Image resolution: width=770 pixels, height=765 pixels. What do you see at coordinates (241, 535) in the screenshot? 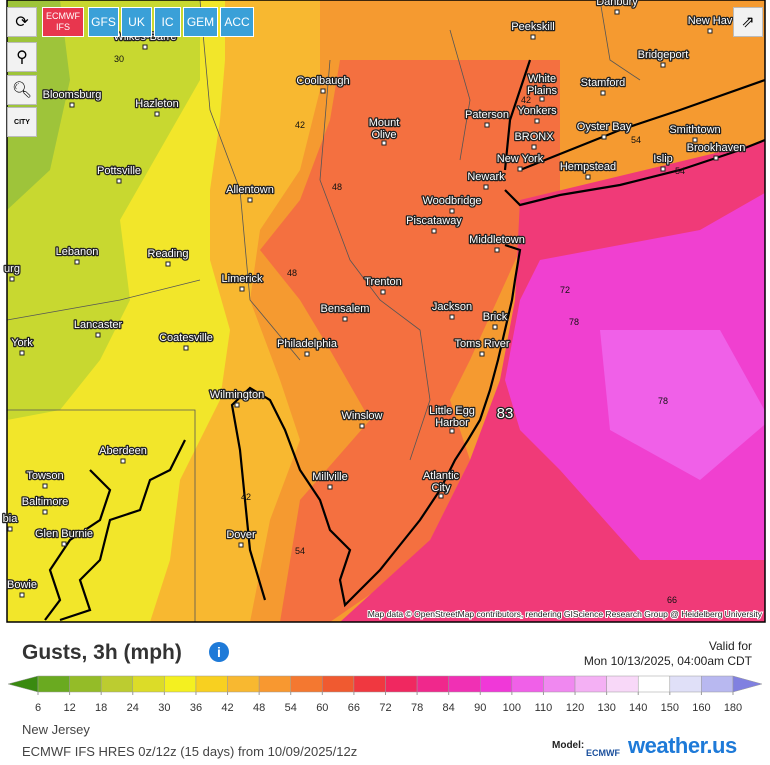
I see `city-label: Dover` at bounding box center [241, 535].